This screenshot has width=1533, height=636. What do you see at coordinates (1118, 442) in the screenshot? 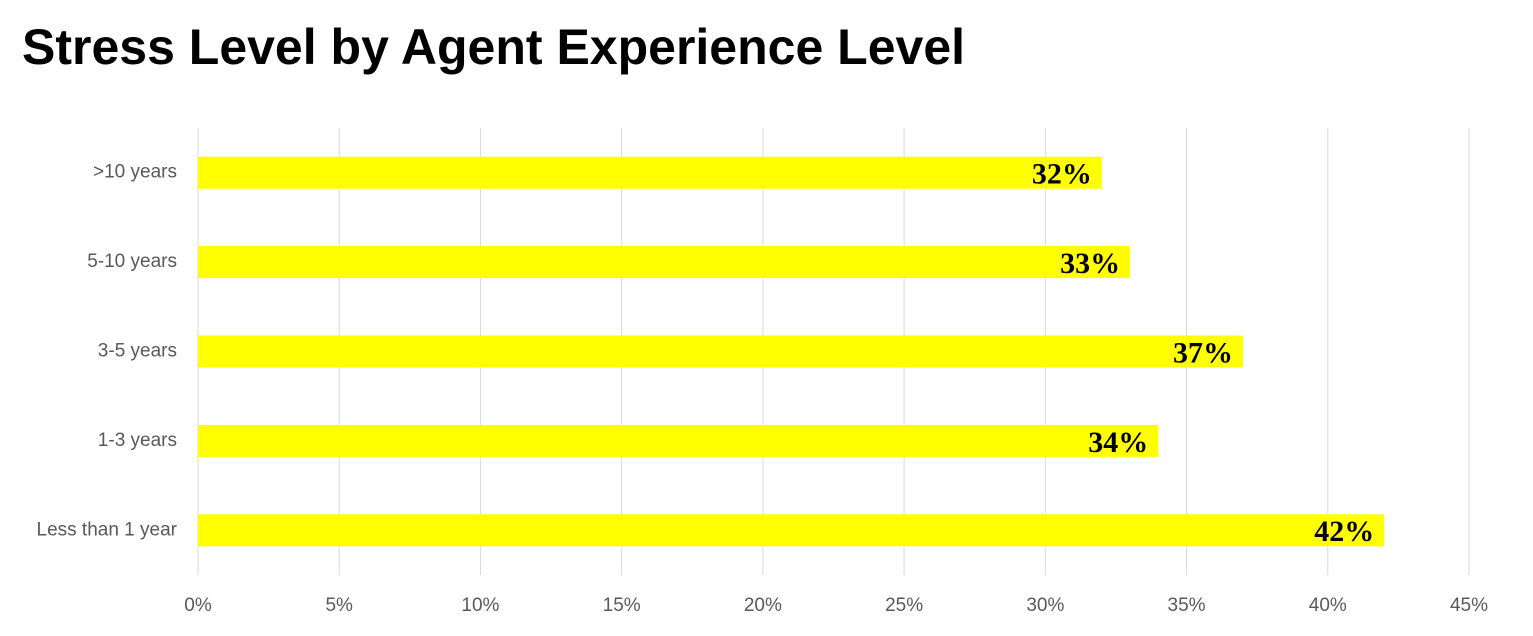
I see `value-label: 34%` at bounding box center [1118, 442].